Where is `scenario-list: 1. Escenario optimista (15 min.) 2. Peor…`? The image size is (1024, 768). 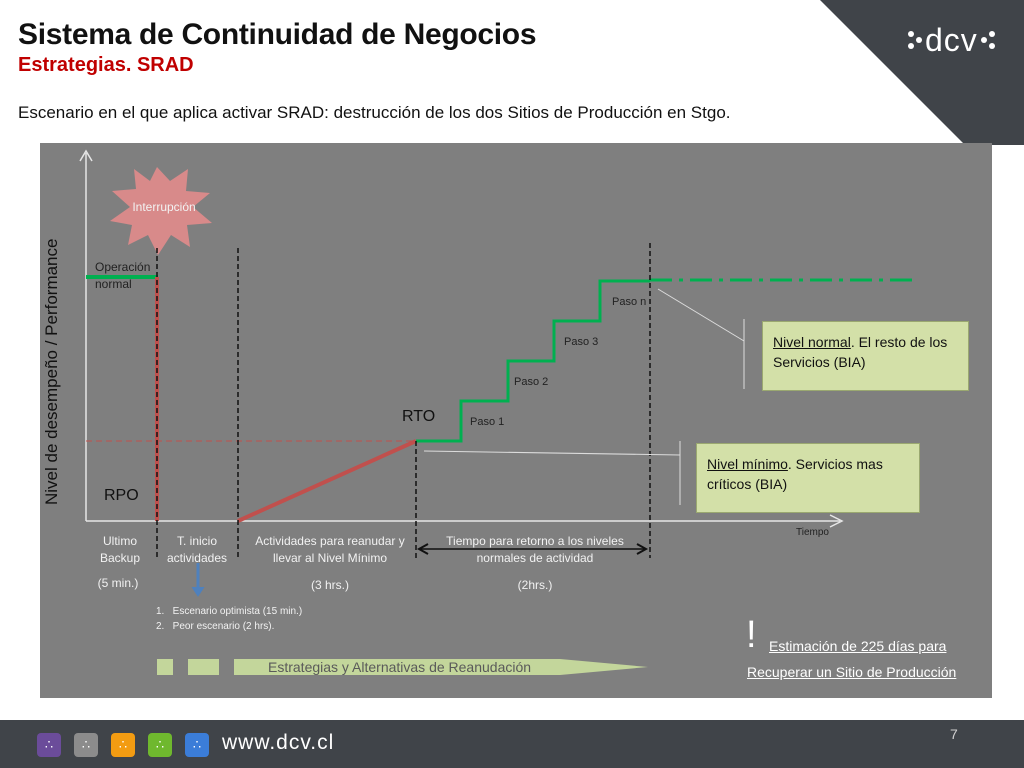
scenario-list: 1. Escenario optimista (15 min.) 2. Peor… is located at coordinates (229, 619).